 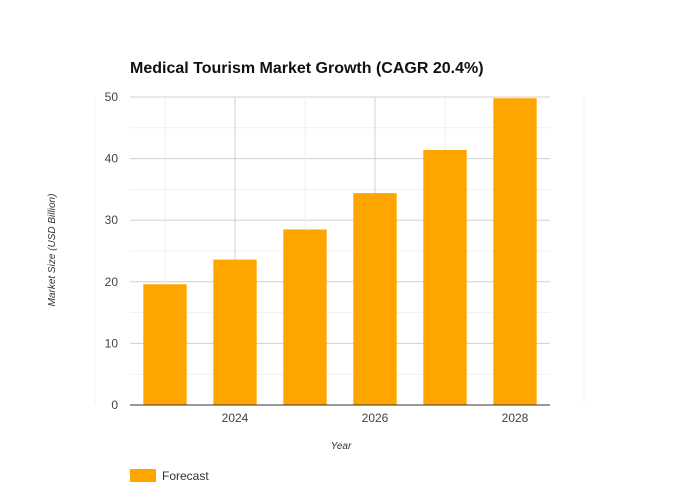 I want to click on legend: Forecast, so click(x=169, y=476).